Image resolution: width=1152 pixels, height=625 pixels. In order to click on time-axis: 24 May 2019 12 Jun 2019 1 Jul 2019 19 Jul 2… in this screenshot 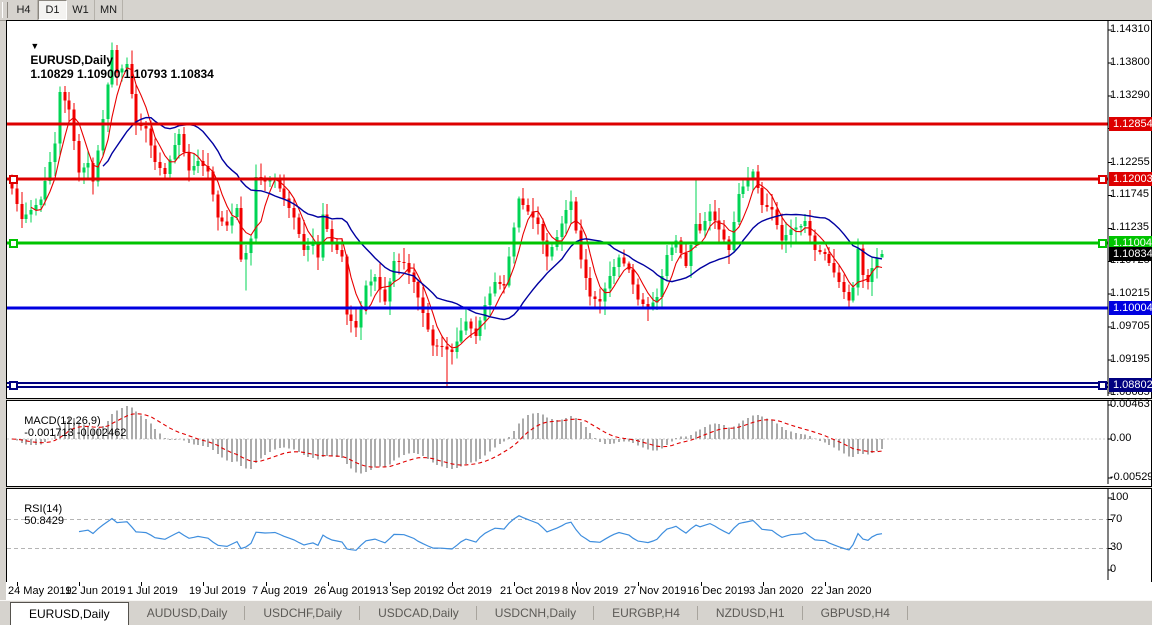, I will do `click(579, 591)`.